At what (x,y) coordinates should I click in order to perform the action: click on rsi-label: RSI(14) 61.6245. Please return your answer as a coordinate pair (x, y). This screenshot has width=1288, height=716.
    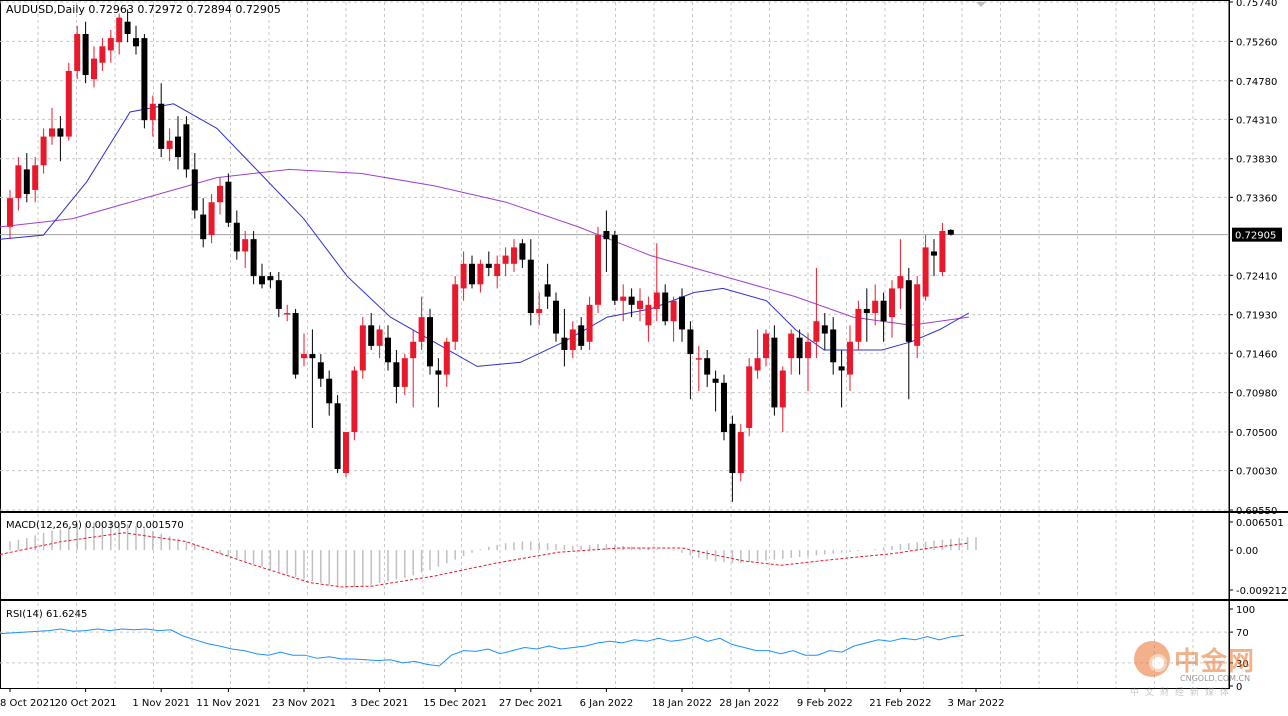
    Looking at the image, I should click on (46, 614).